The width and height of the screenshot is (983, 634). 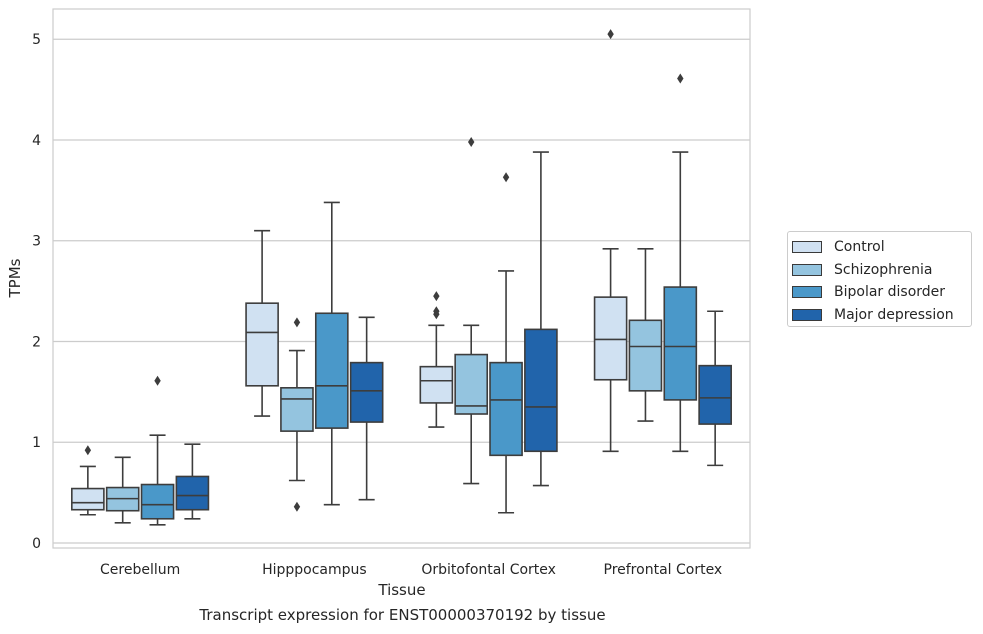 I want to click on y-tick-labels: 0 1 2 3 4 5, so click(x=36, y=292).